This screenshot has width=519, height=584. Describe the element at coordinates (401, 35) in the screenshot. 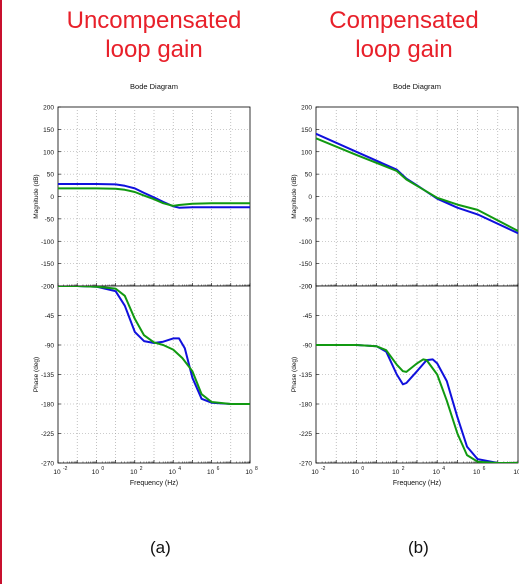

I see `heading-compensated: Compensated loop gain` at that location.